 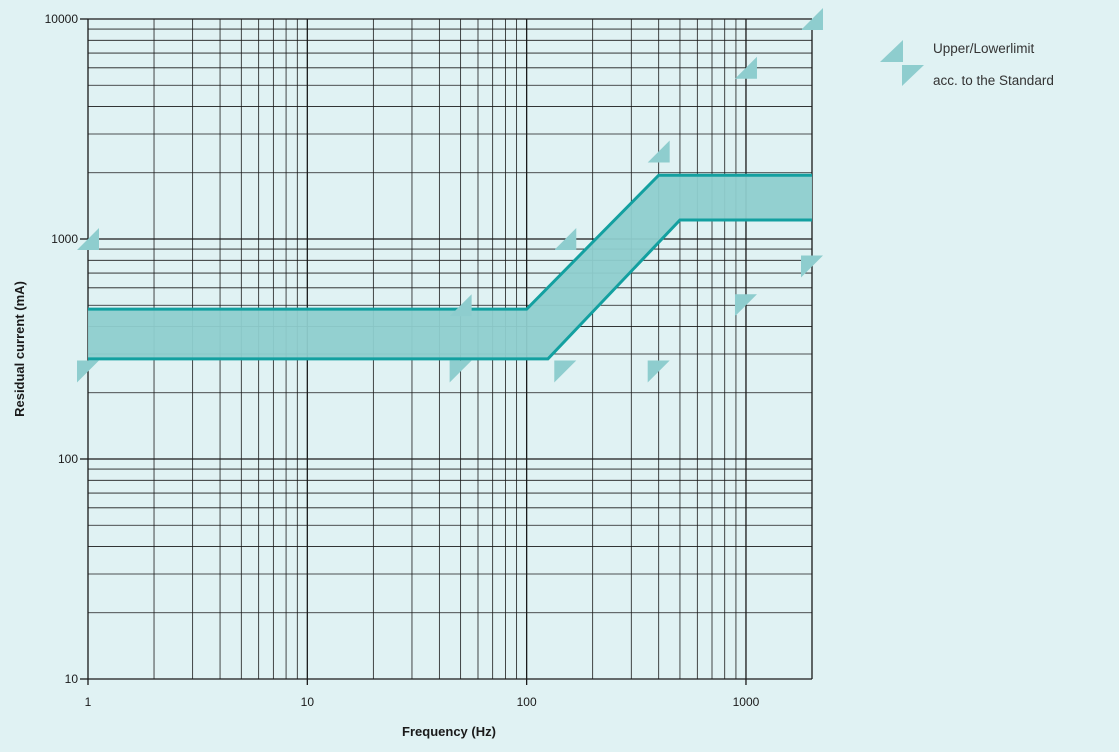 I want to click on legend-line-2: acc. to the Standard, so click(x=993, y=80).